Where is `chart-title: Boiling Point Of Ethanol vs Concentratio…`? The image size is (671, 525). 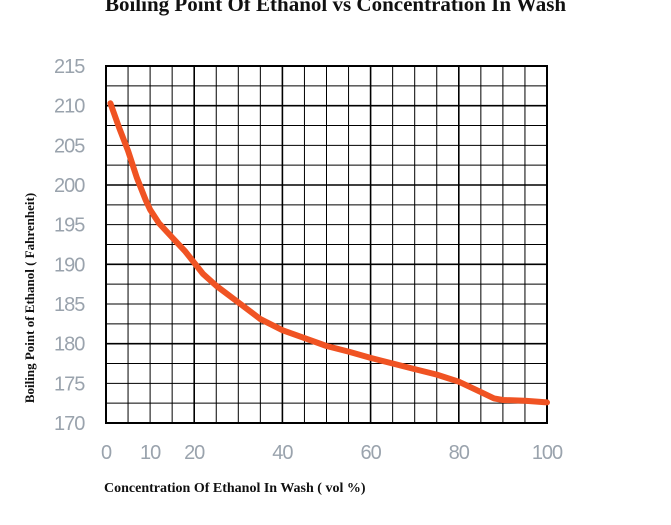 chart-title: Boiling Point Of Ethanol vs Concentratio… is located at coordinates (335, 8).